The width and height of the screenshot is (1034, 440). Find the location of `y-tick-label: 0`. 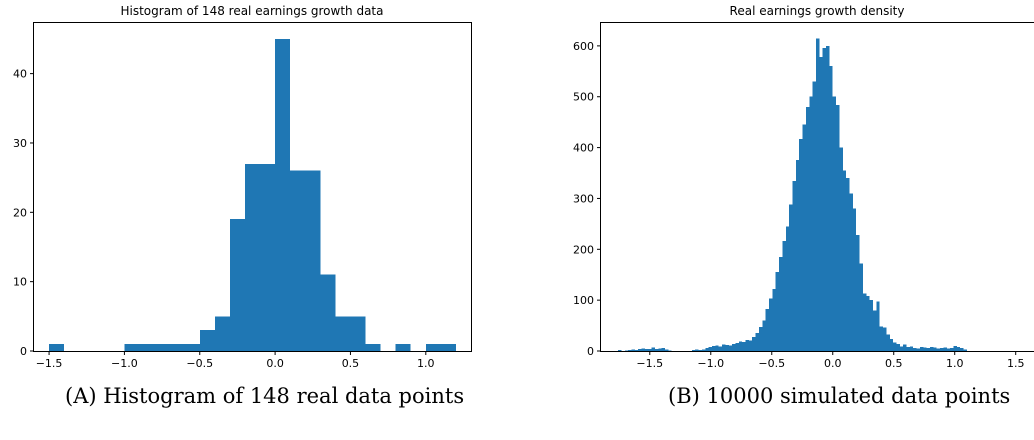

y-tick-label: 0 is located at coordinates (590, 351).